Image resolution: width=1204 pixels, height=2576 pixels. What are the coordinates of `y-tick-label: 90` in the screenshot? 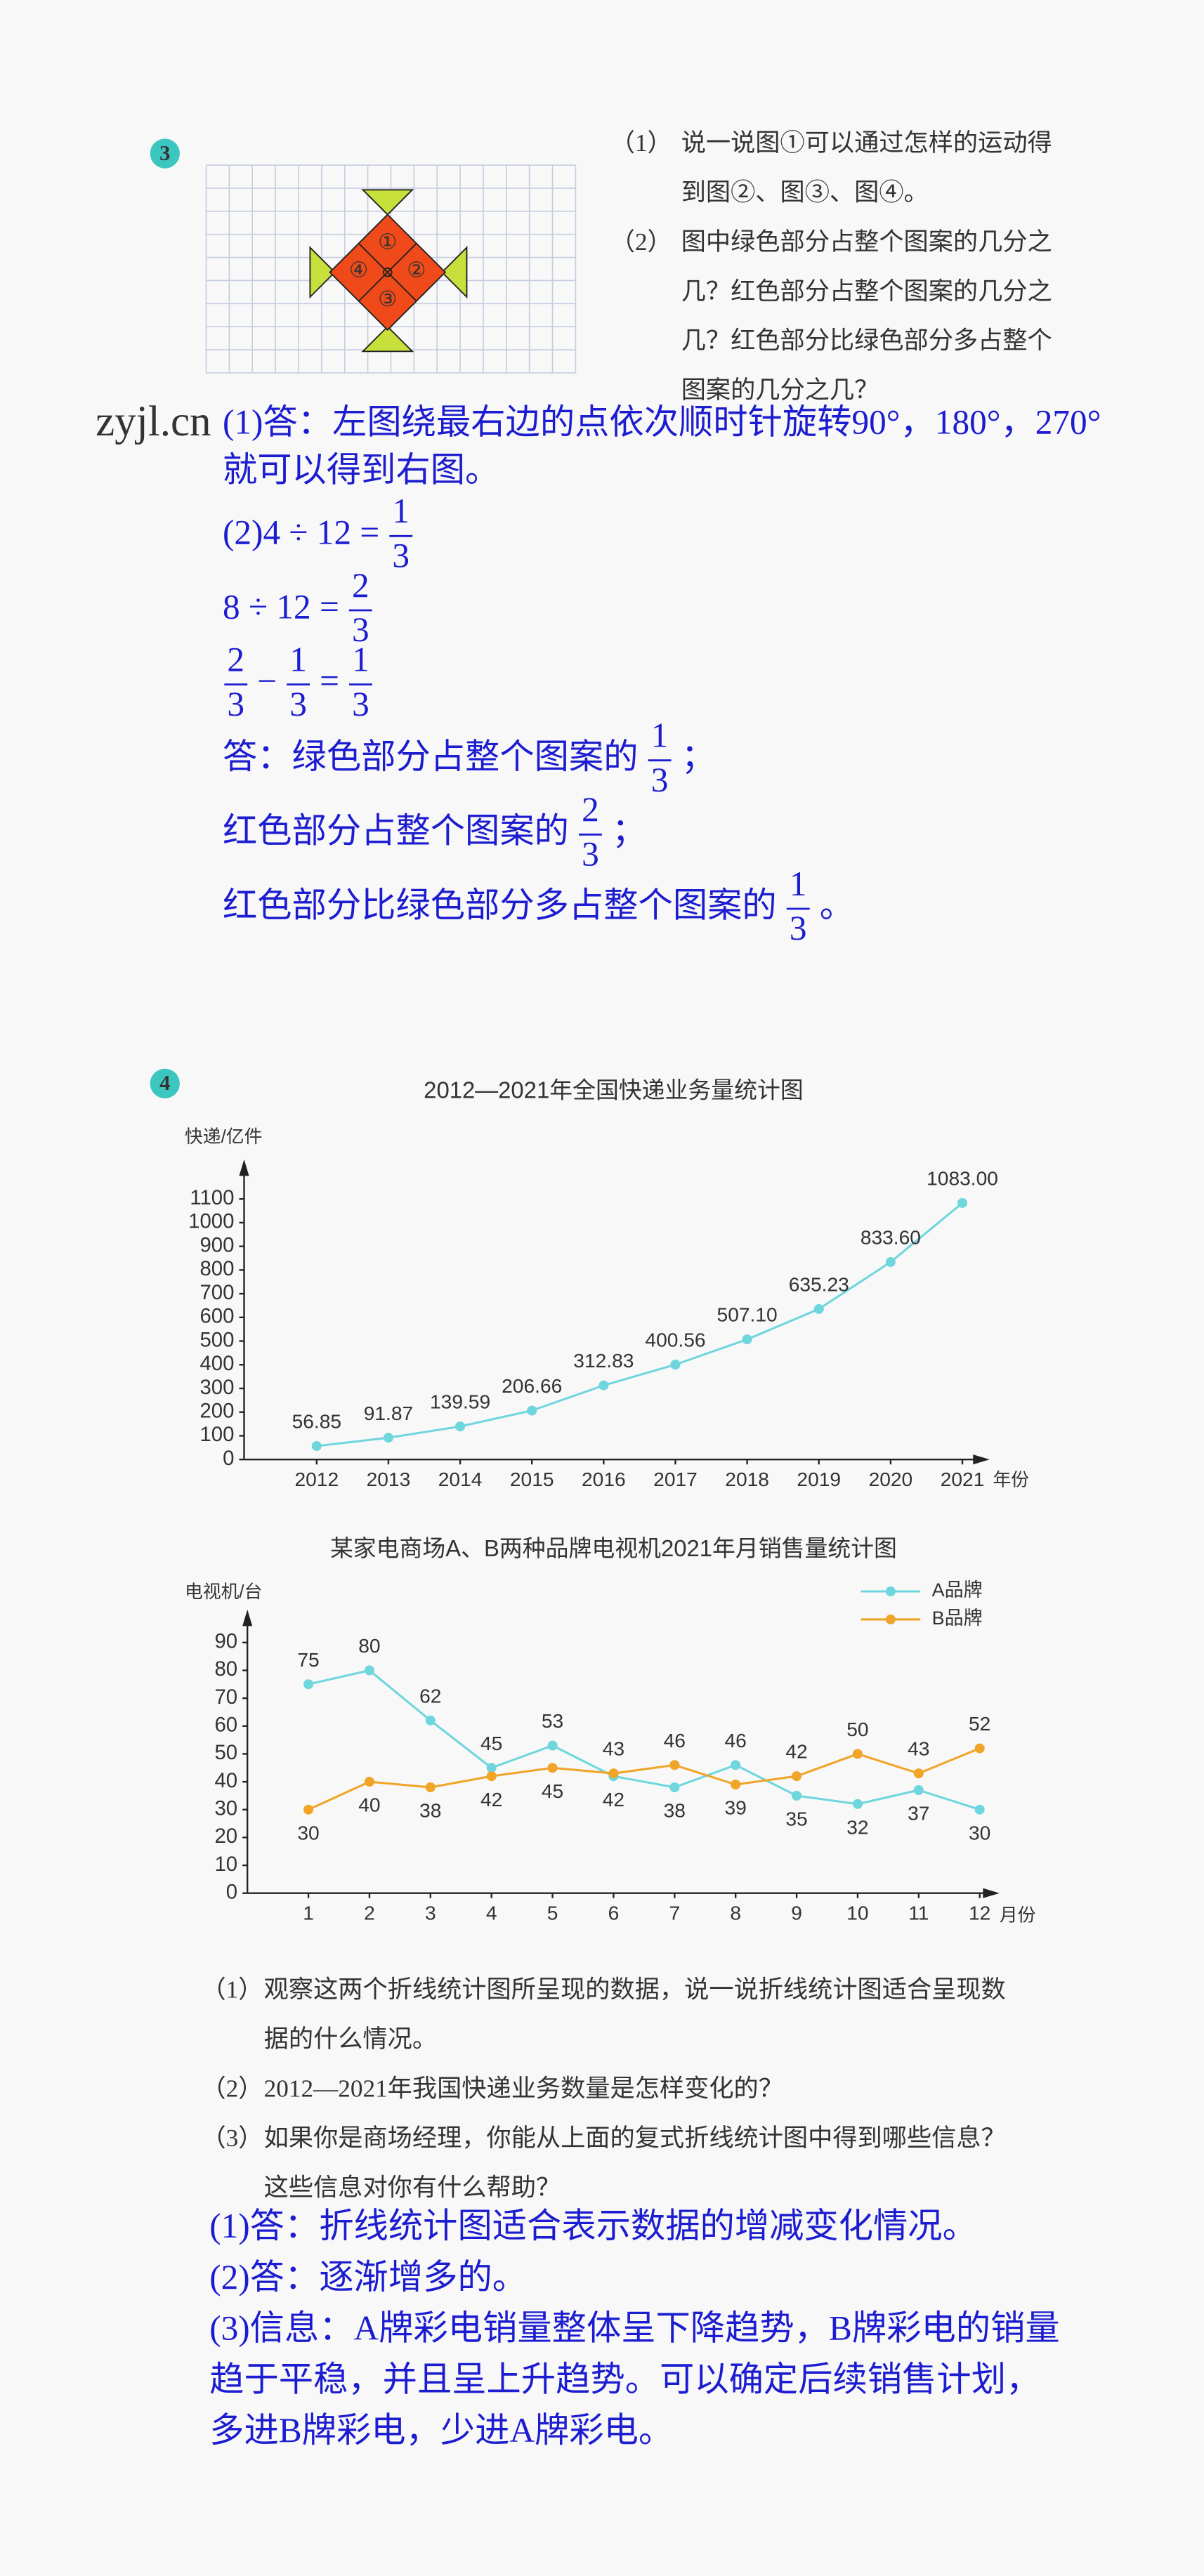 It's located at (225, 1641).